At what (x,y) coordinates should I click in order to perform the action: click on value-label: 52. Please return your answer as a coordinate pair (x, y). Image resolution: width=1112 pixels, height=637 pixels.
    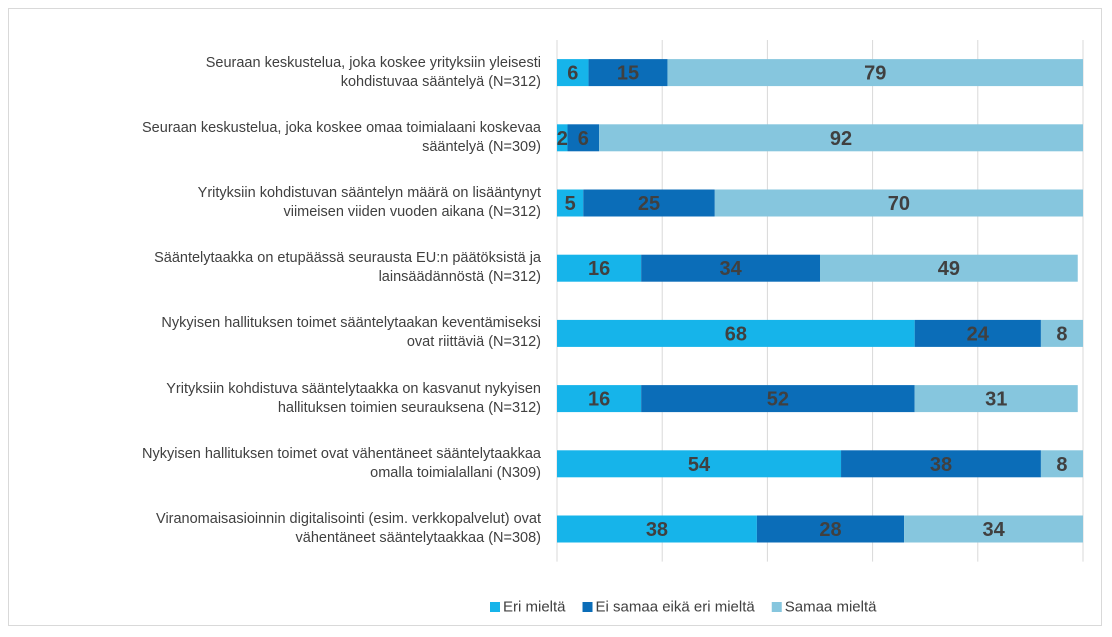
    Looking at the image, I should click on (778, 400).